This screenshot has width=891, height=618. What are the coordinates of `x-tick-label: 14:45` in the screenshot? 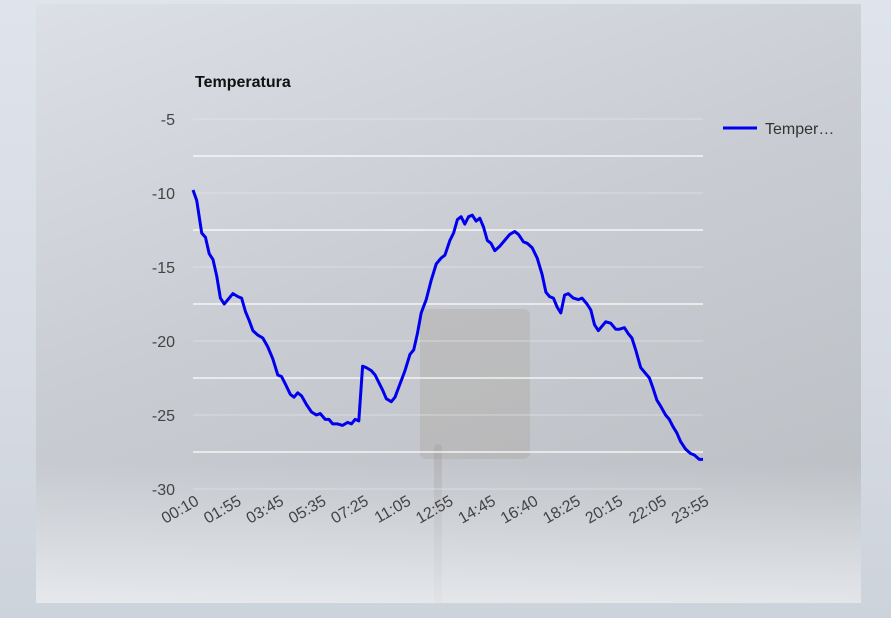 It's located at (477, 510).